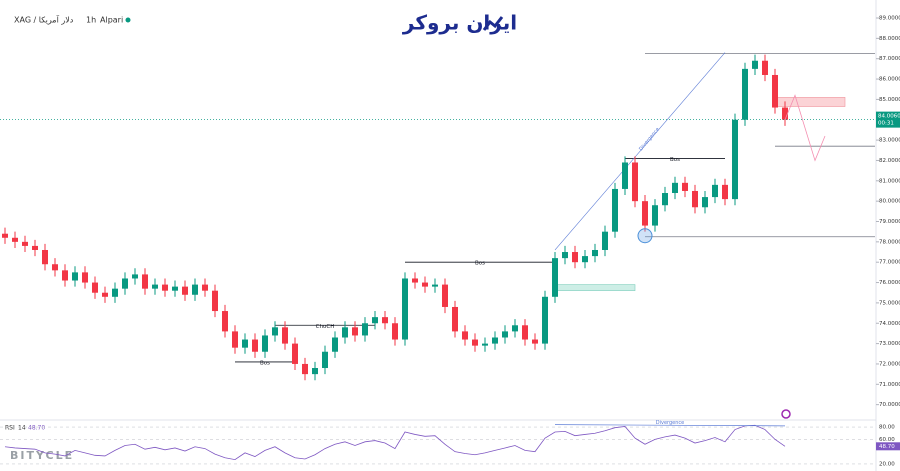  What do you see at coordinates (889, 181) in the screenshot?
I see `y-tick-label: 81.0000` at bounding box center [889, 181].